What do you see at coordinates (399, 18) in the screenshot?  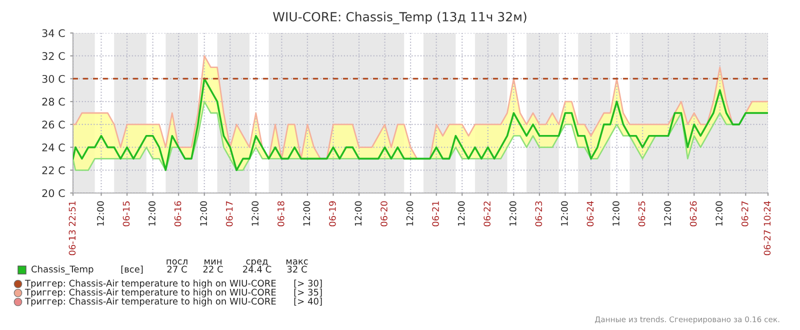 I see `chart-title: WIU-CORE: Chassis_Temp (13д 11ч 32м)` at bounding box center [399, 18].